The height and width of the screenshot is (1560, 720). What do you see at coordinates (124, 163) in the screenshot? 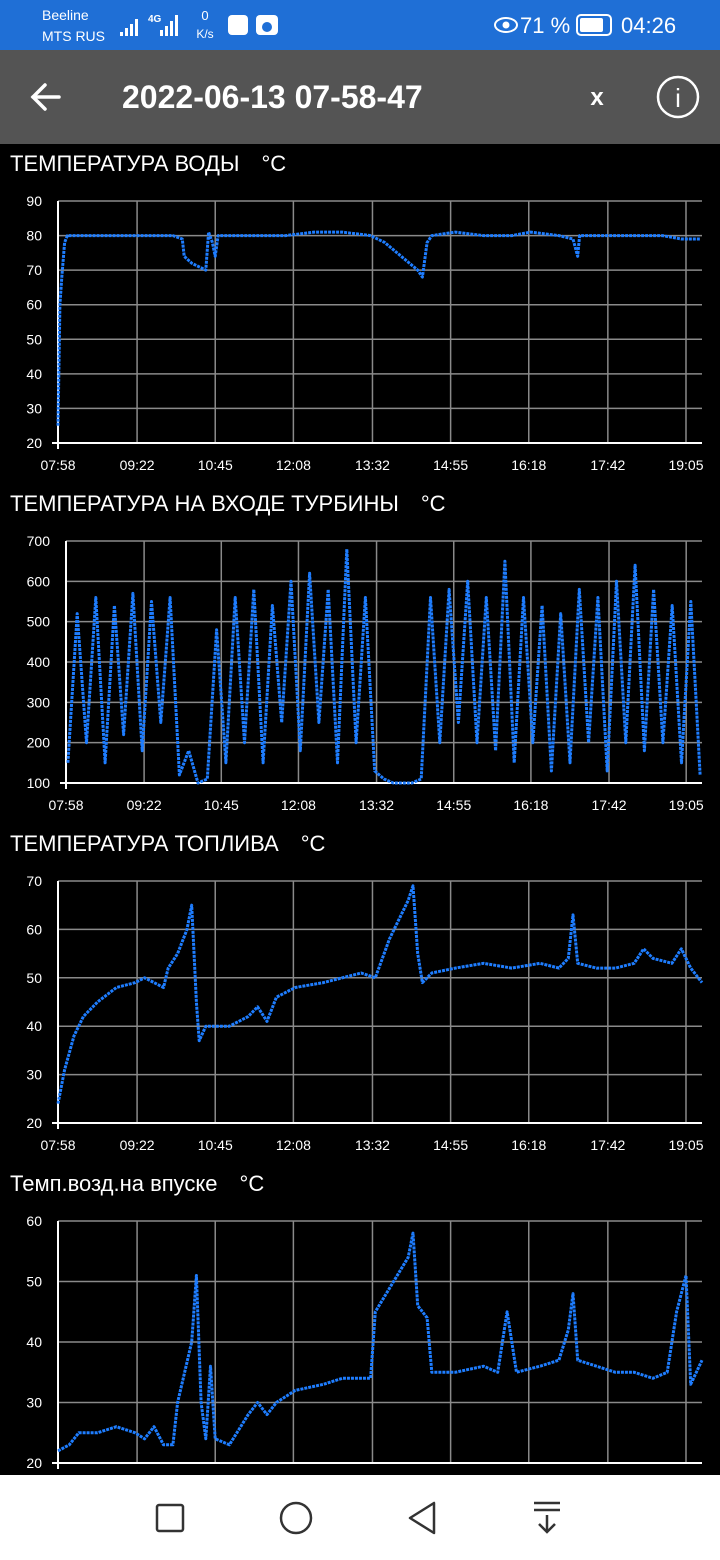
I see `chart-title: ТЕМПЕРАТУРА ВОДЫ` at bounding box center [124, 163].